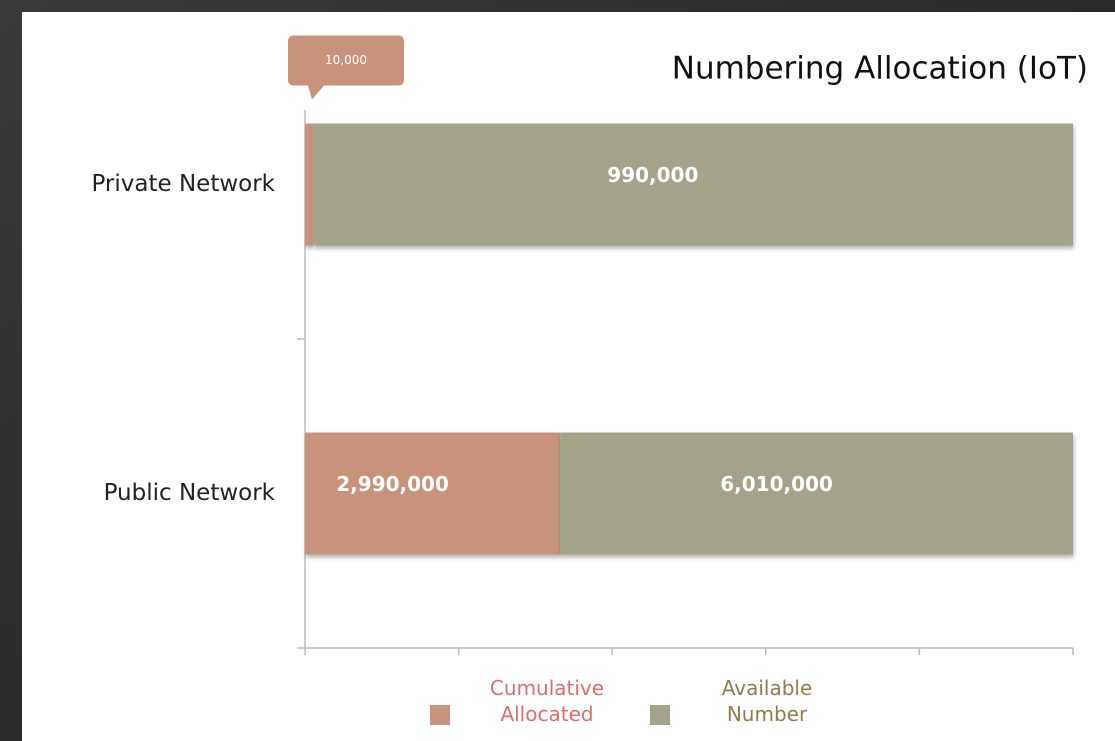  What do you see at coordinates (190, 493) in the screenshot?
I see `y-tick-label: Public Network` at bounding box center [190, 493].